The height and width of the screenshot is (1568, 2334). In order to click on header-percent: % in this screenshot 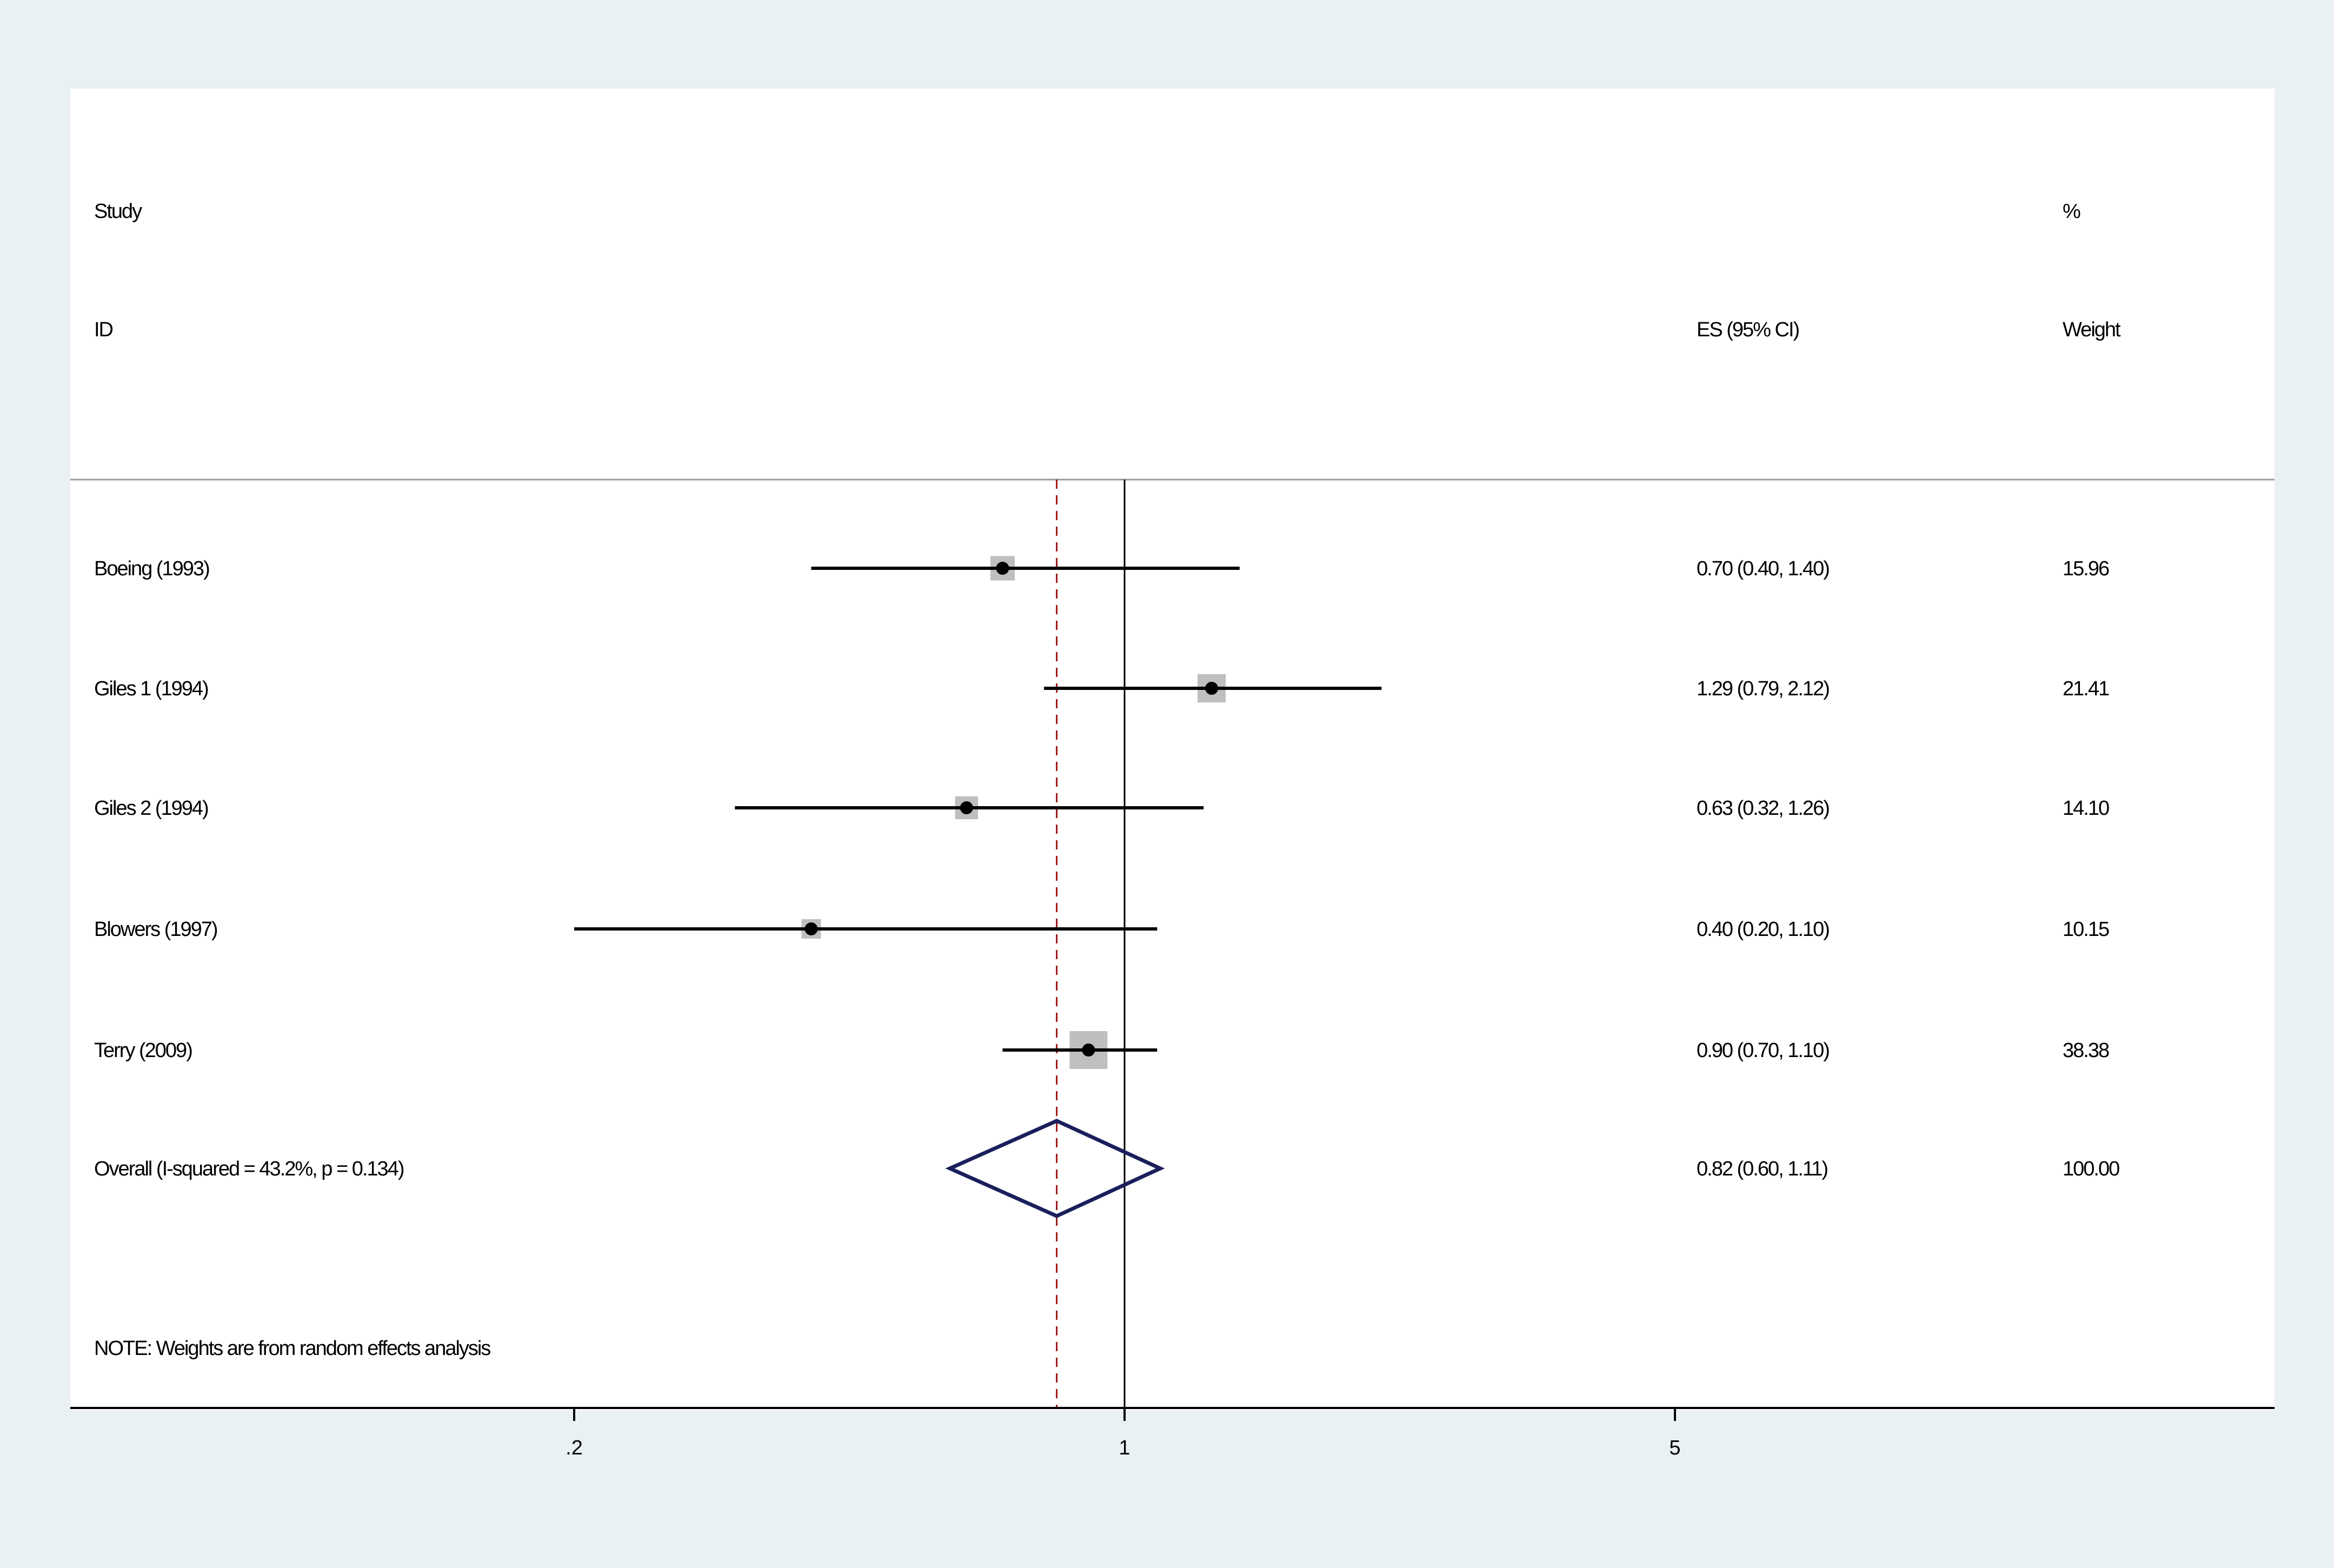, I will do `click(2071, 211)`.